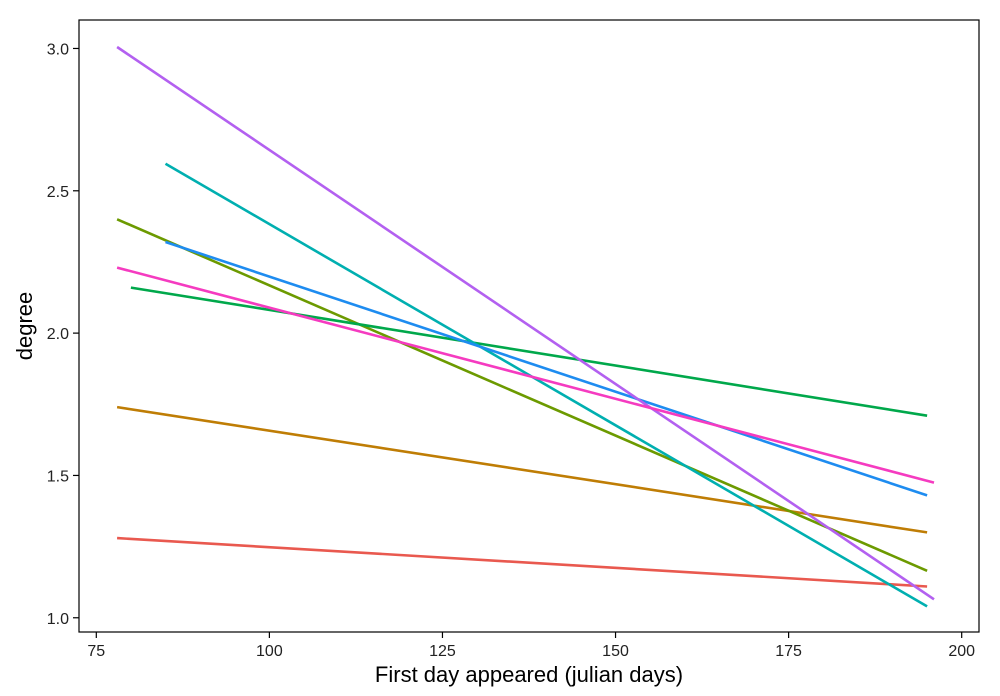 This screenshot has height=696, width=1000. I want to click on x-tick-label: 200, so click(961, 651).